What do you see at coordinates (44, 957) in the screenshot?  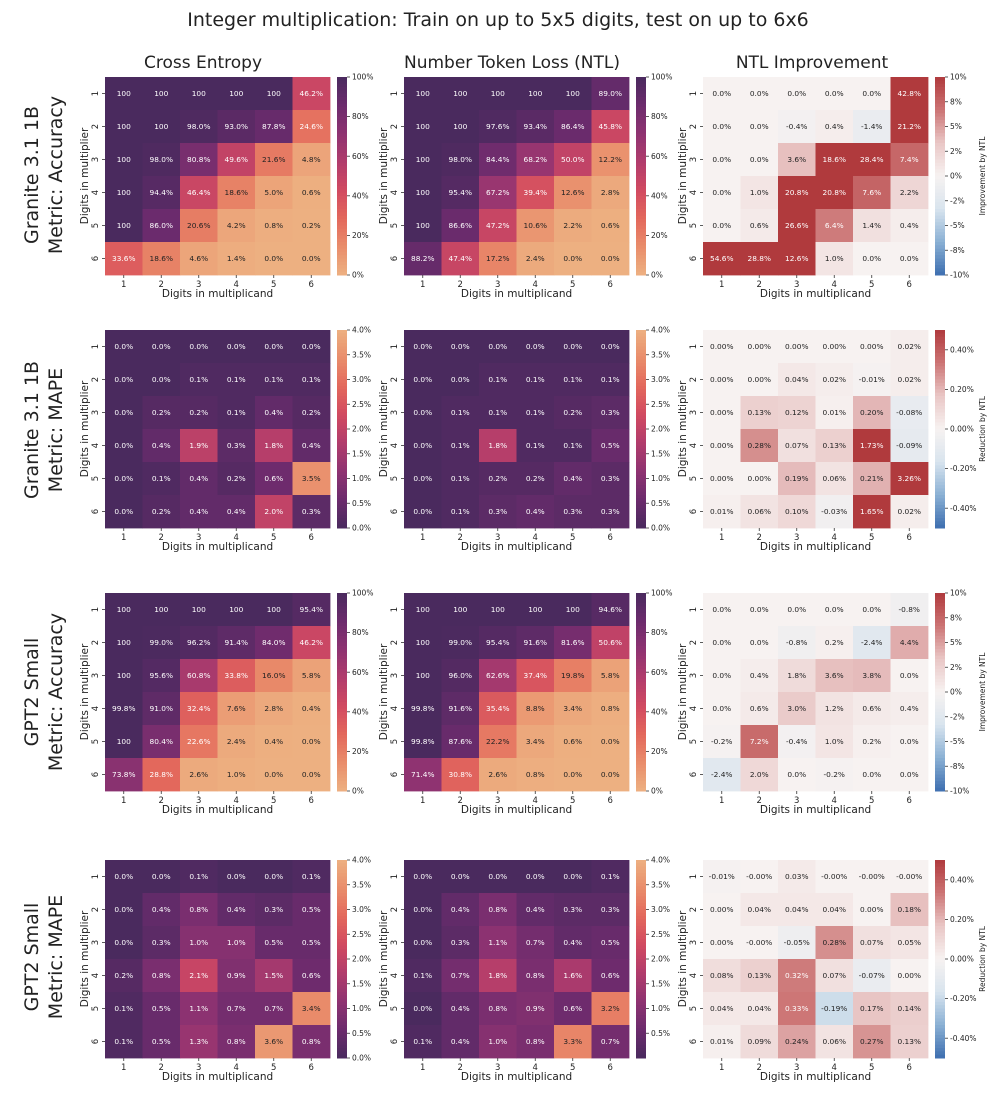 I see `row-label-gpt2-mape: GPT2 Small Metric: MAPE` at bounding box center [44, 957].